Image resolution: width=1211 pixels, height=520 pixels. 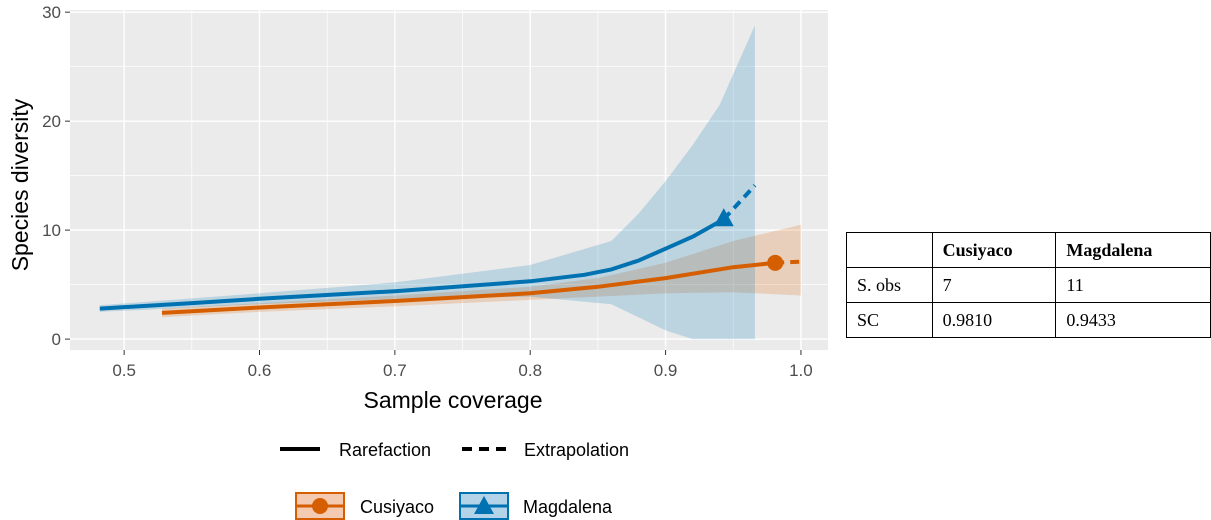 What do you see at coordinates (889, 285) in the screenshot?
I see `table-cell: S. obs` at bounding box center [889, 285].